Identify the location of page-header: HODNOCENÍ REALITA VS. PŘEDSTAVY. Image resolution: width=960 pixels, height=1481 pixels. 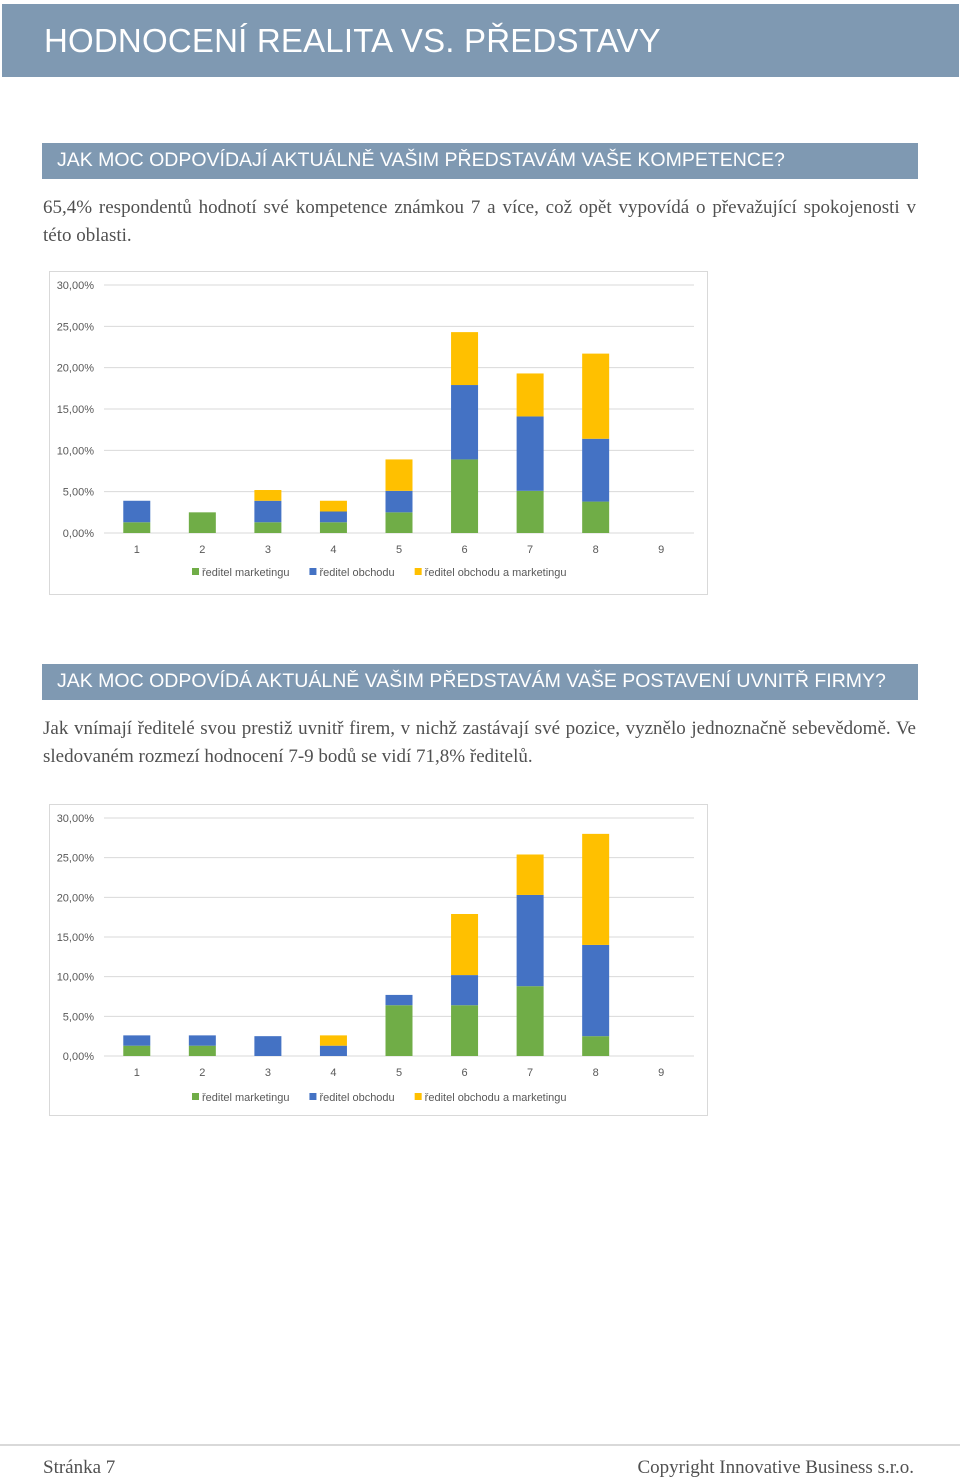
(480, 40).